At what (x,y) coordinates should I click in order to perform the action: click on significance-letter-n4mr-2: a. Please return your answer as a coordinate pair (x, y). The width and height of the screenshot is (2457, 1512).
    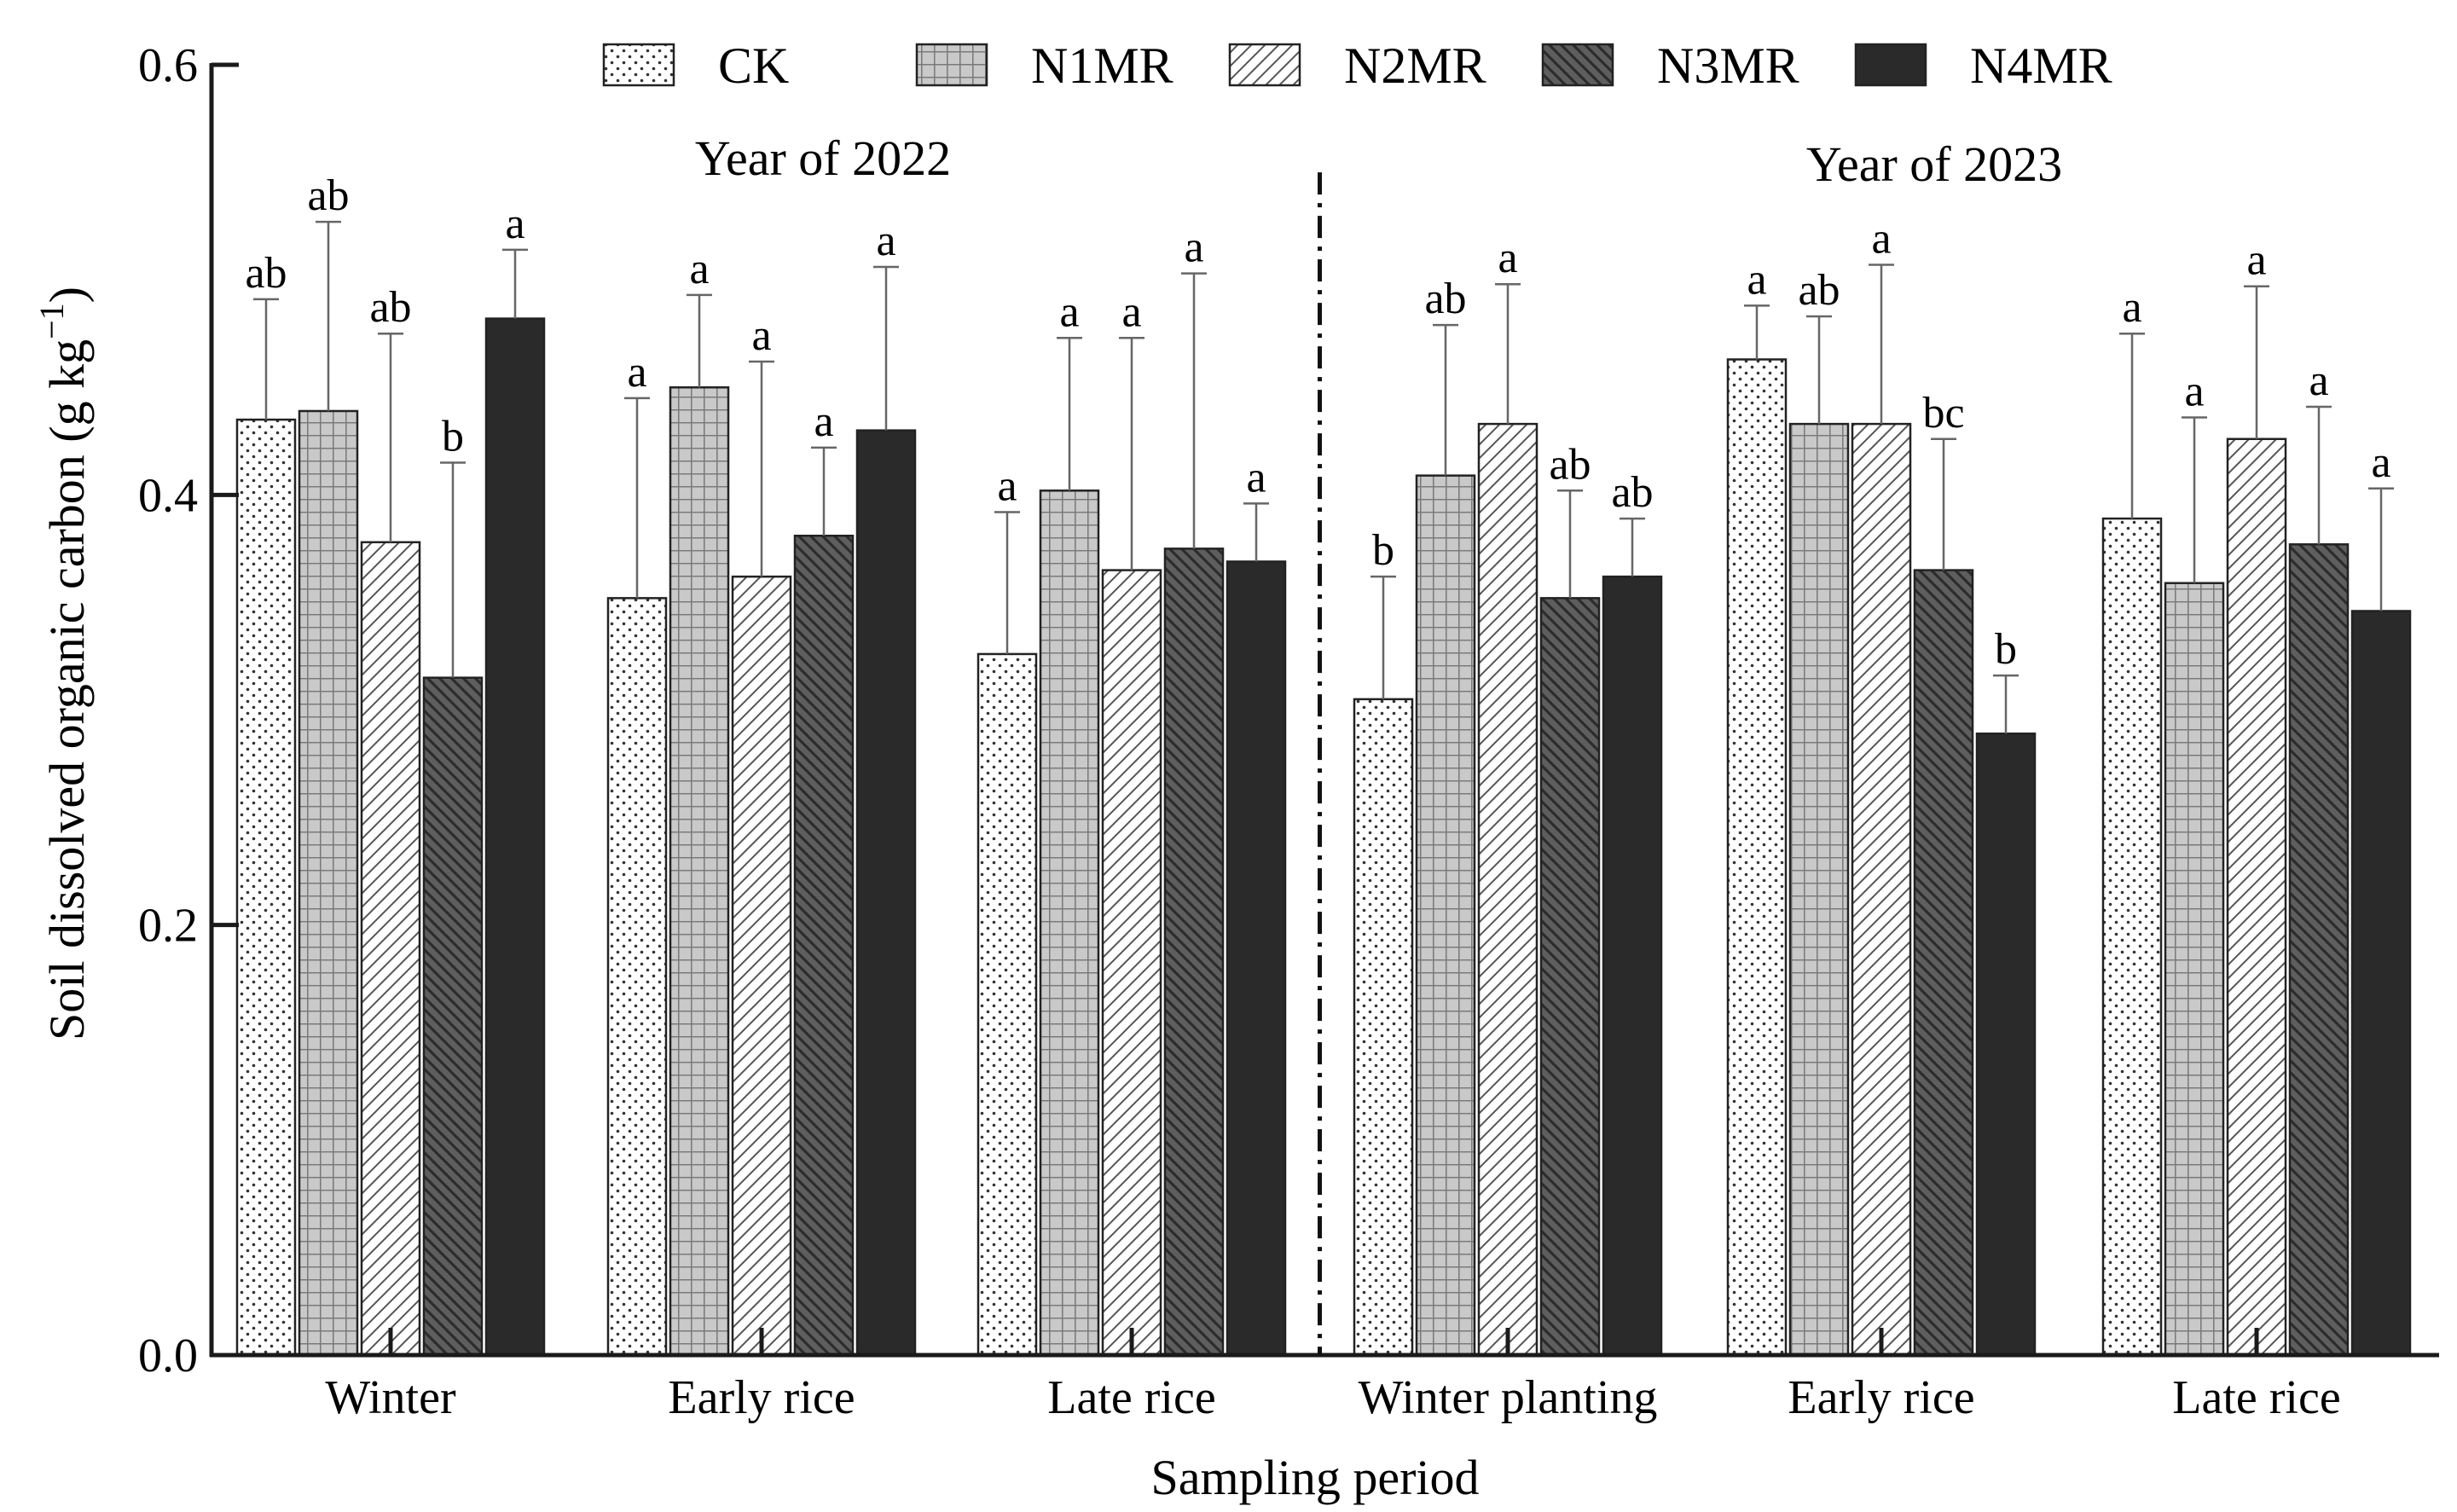
    Looking at the image, I should click on (1256, 477).